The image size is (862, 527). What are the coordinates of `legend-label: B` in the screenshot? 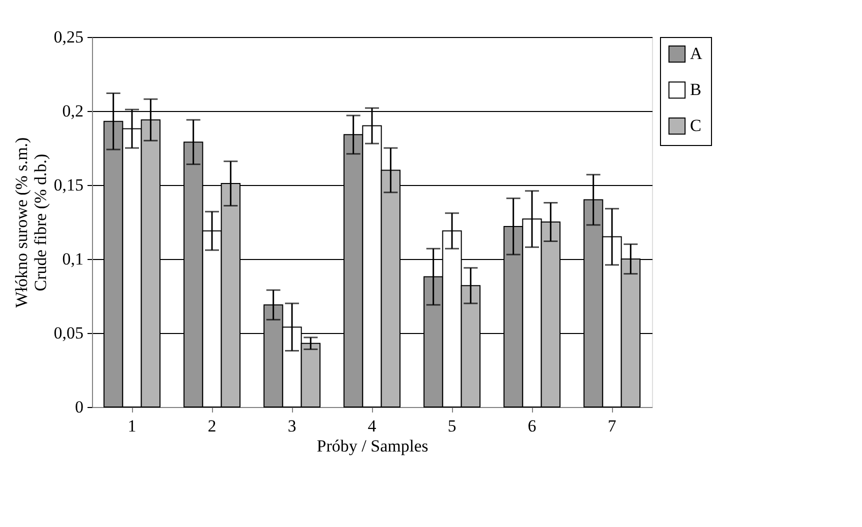 It's located at (696, 89).